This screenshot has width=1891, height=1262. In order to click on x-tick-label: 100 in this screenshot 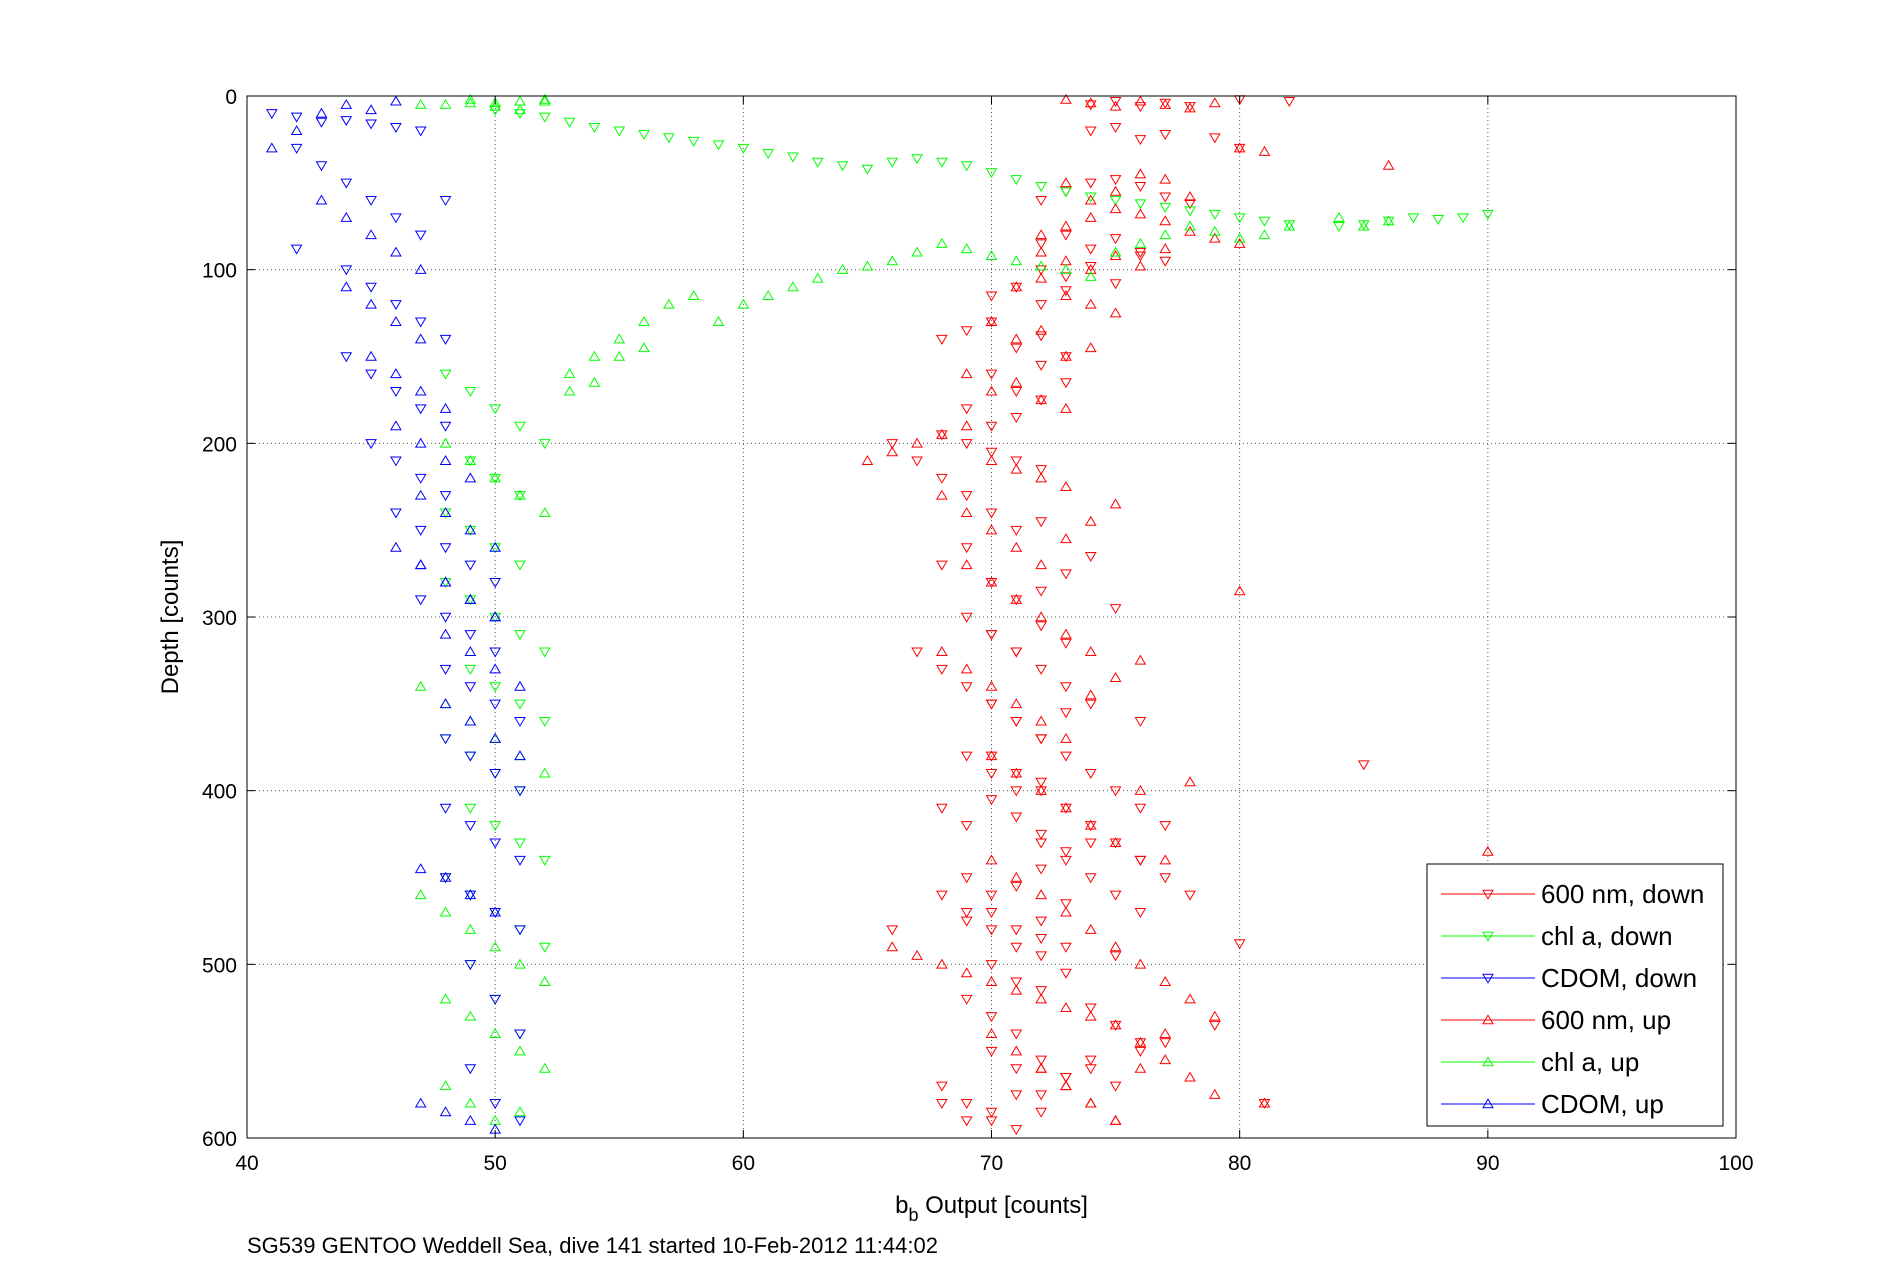, I will do `click(1735, 1163)`.